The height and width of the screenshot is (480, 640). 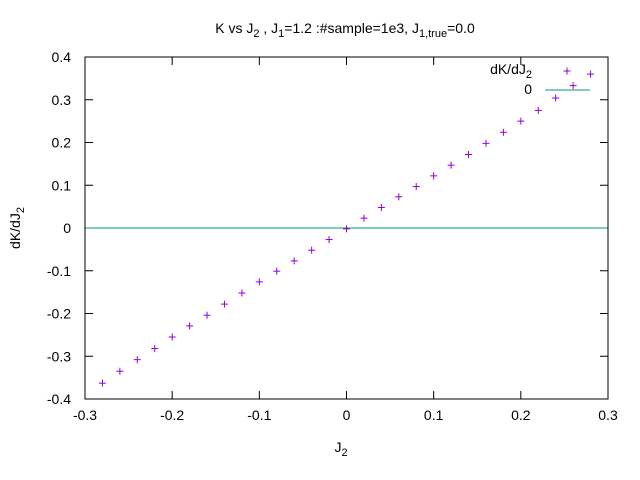 What do you see at coordinates (172, 415) in the screenshot?
I see `x-tick-label: -0.2` at bounding box center [172, 415].